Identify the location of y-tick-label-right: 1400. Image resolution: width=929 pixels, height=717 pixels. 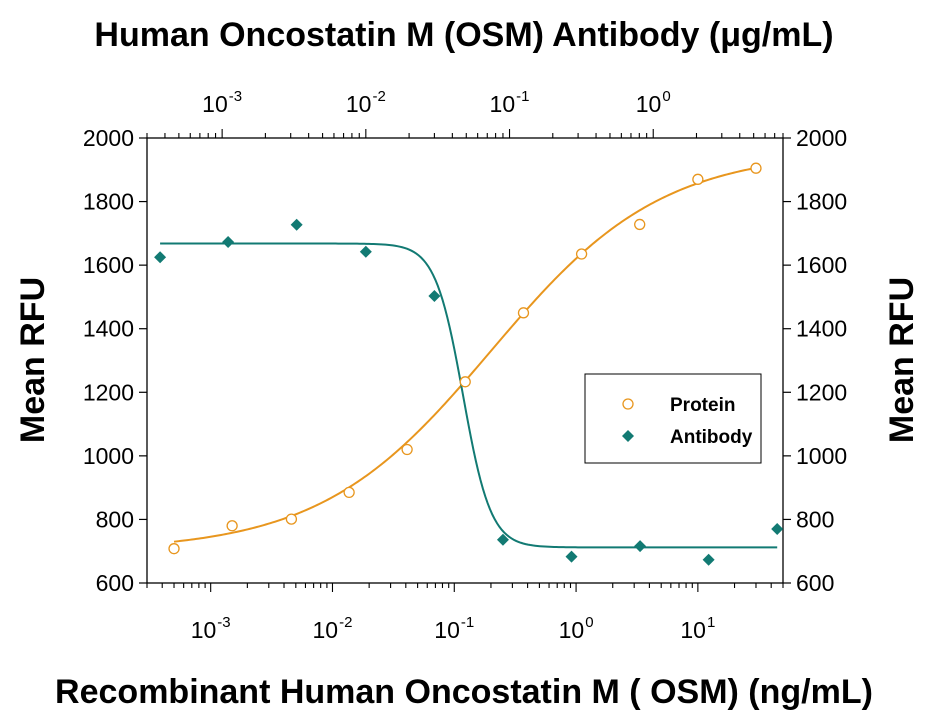
(821, 329).